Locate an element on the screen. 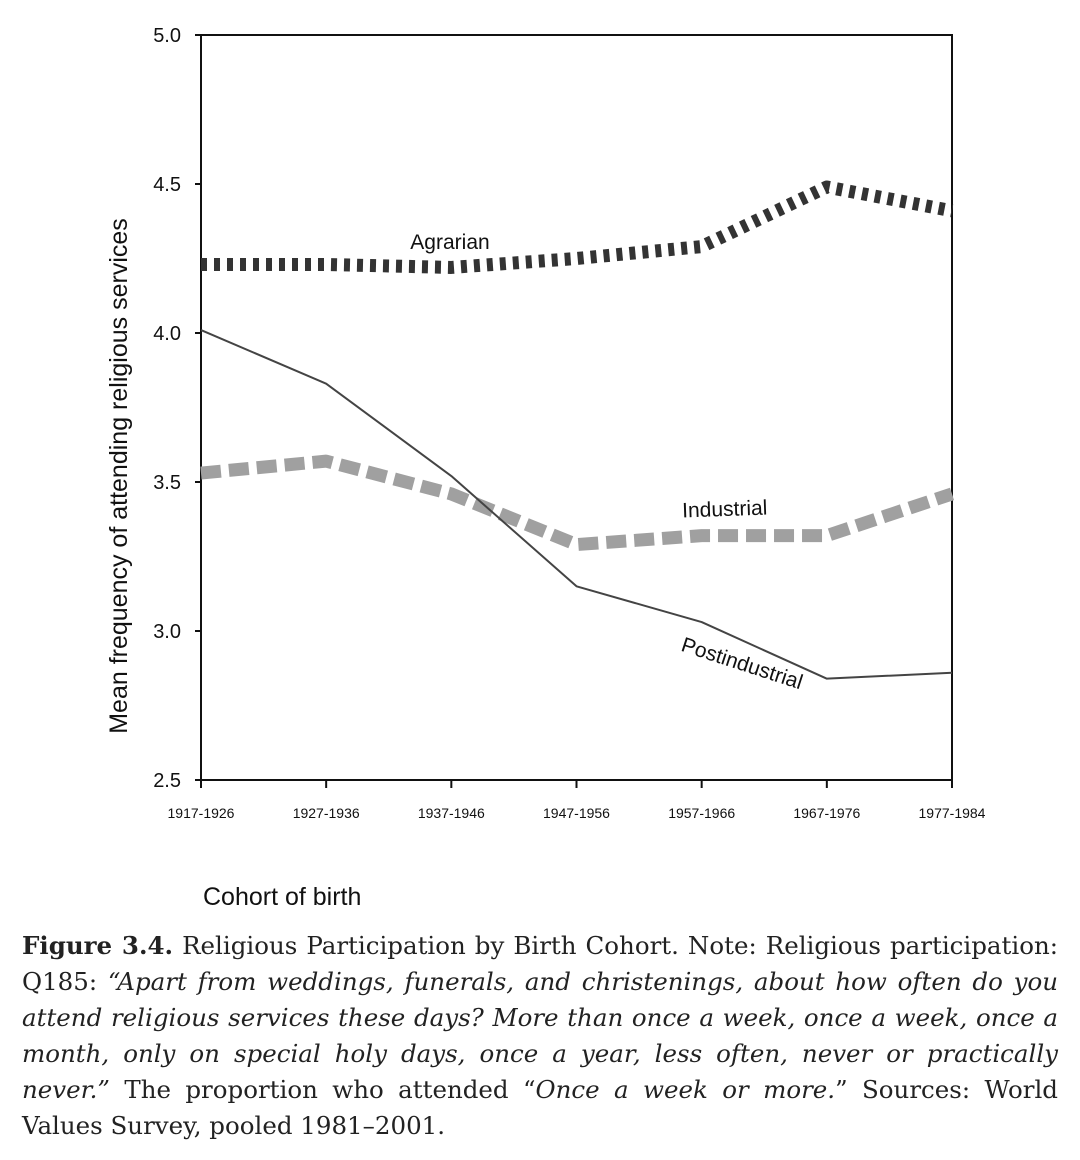 The height and width of the screenshot is (1160, 1080). x-tick-label: 1937-1946 is located at coordinates (451, 813).